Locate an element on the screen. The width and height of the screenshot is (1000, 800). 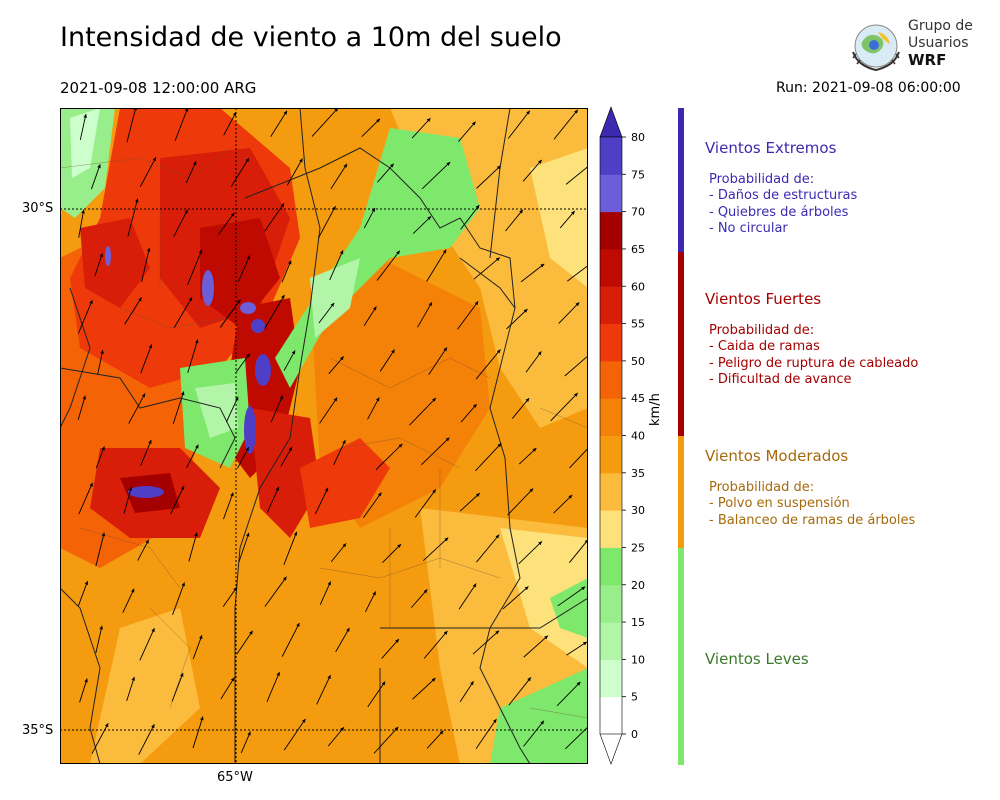
colorbar-tick-label: 20 is located at coordinates (638, 585).